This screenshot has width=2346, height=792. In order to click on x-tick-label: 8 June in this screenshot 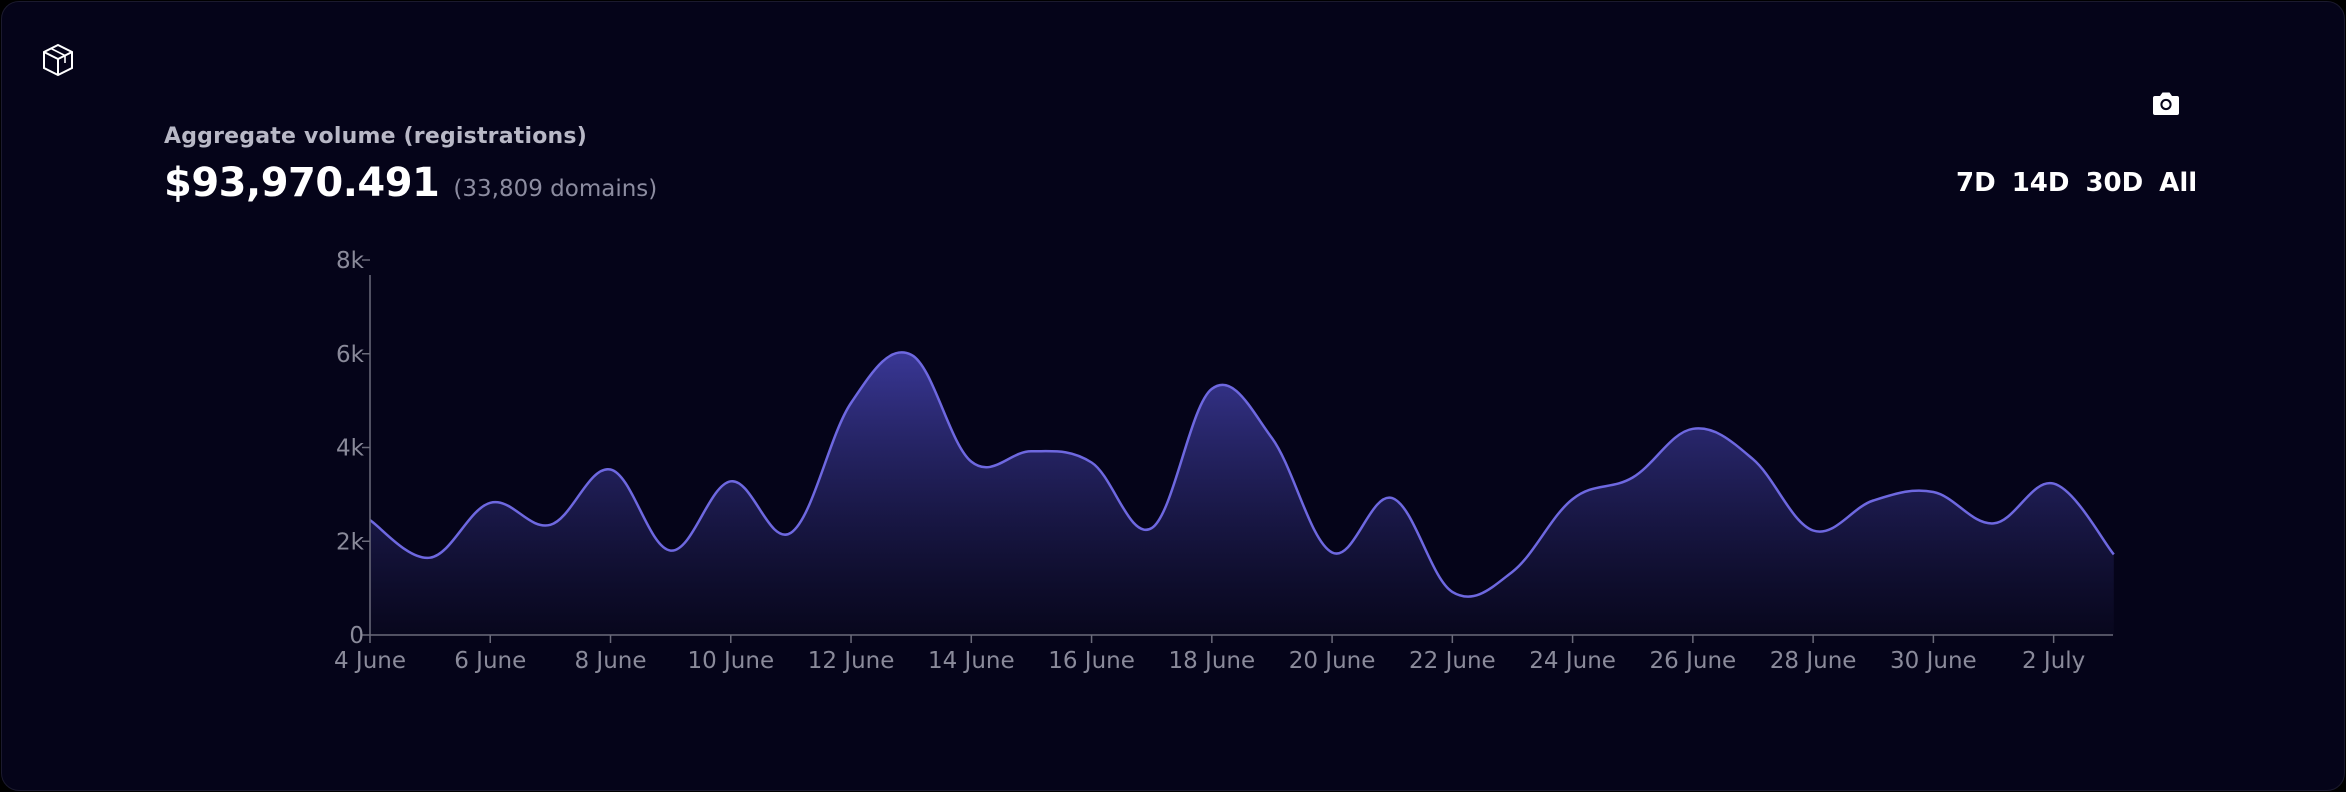, I will do `click(610, 661)`.